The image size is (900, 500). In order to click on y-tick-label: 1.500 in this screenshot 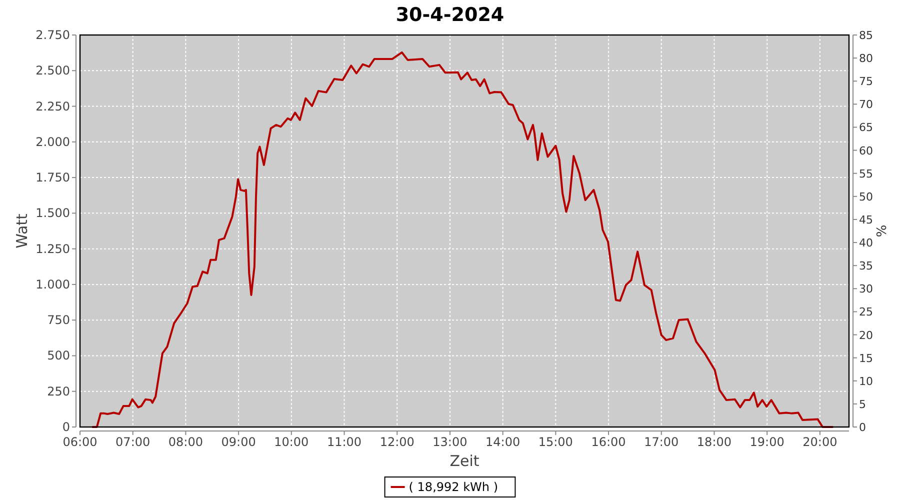, I will do `click(53, 213)`.